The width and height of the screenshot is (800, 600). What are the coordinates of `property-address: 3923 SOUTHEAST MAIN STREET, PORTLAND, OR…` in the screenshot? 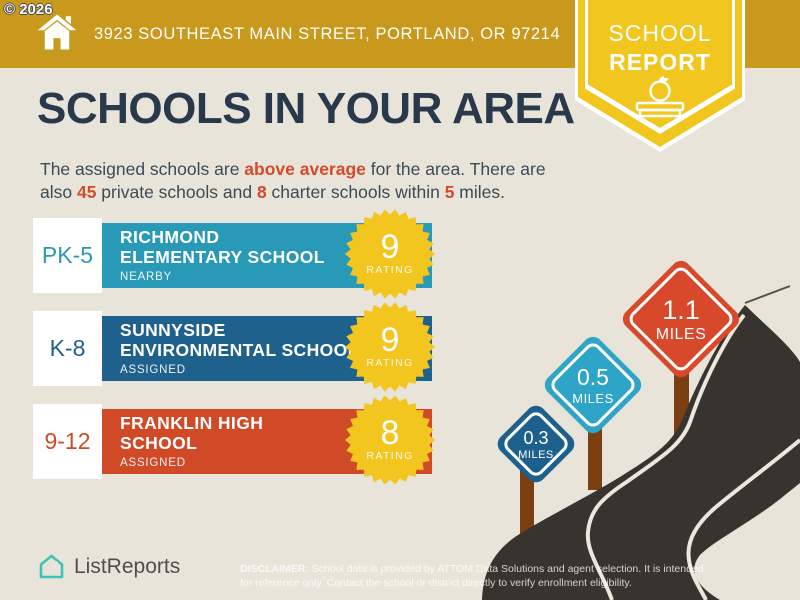 It's located at (327, 33).